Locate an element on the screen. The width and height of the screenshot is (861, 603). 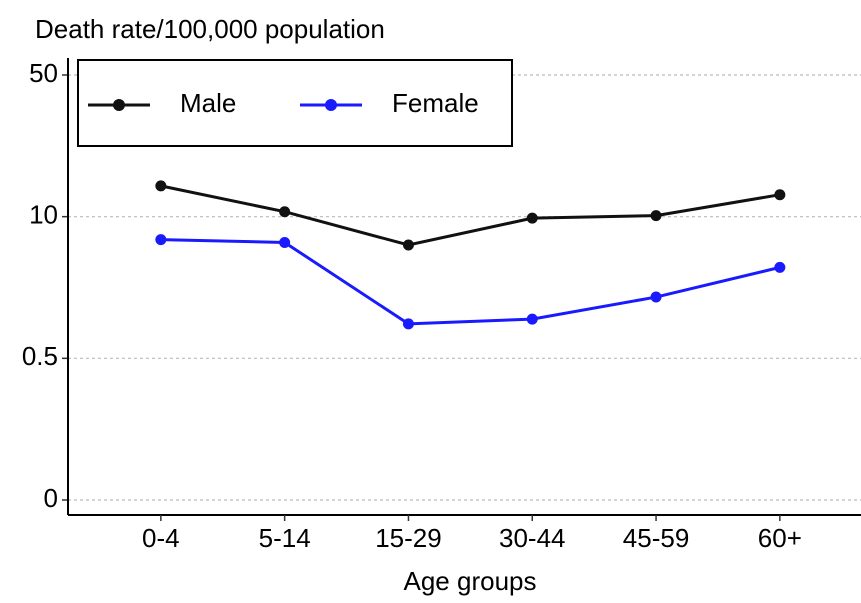
x-tick-label: 5-14 is located at coordinates (285, 538).